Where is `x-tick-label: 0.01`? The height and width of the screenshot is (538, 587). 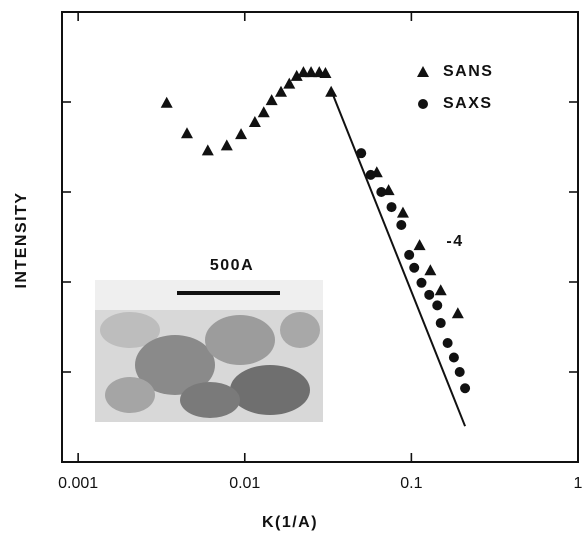 x-tick-label: 0.01 is located at coordinates (244, 483).